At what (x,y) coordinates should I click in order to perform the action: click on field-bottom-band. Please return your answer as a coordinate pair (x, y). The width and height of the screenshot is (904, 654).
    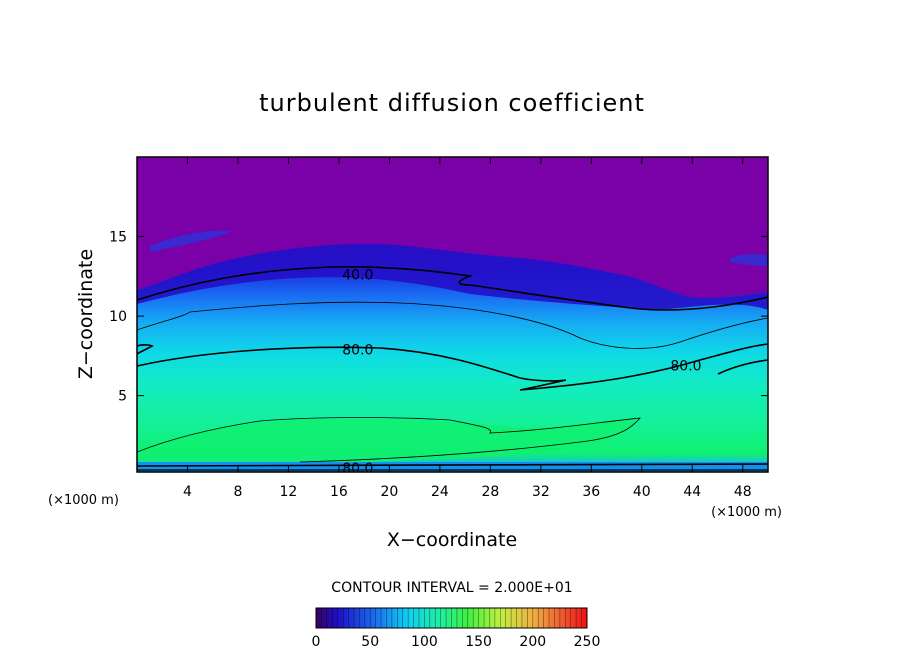
    Looking at the image, I should click on (452, 467).